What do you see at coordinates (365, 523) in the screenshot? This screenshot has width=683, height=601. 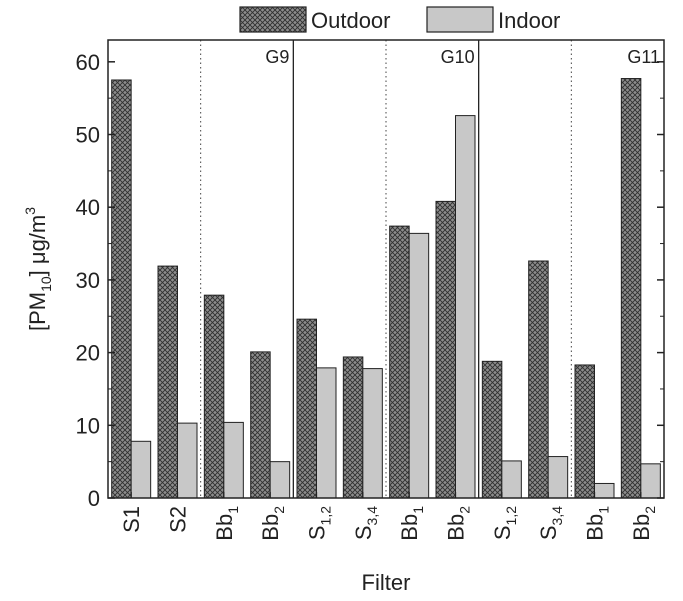 I see `x-tick-label-5: S3,4` at bounding box center [365, 523].